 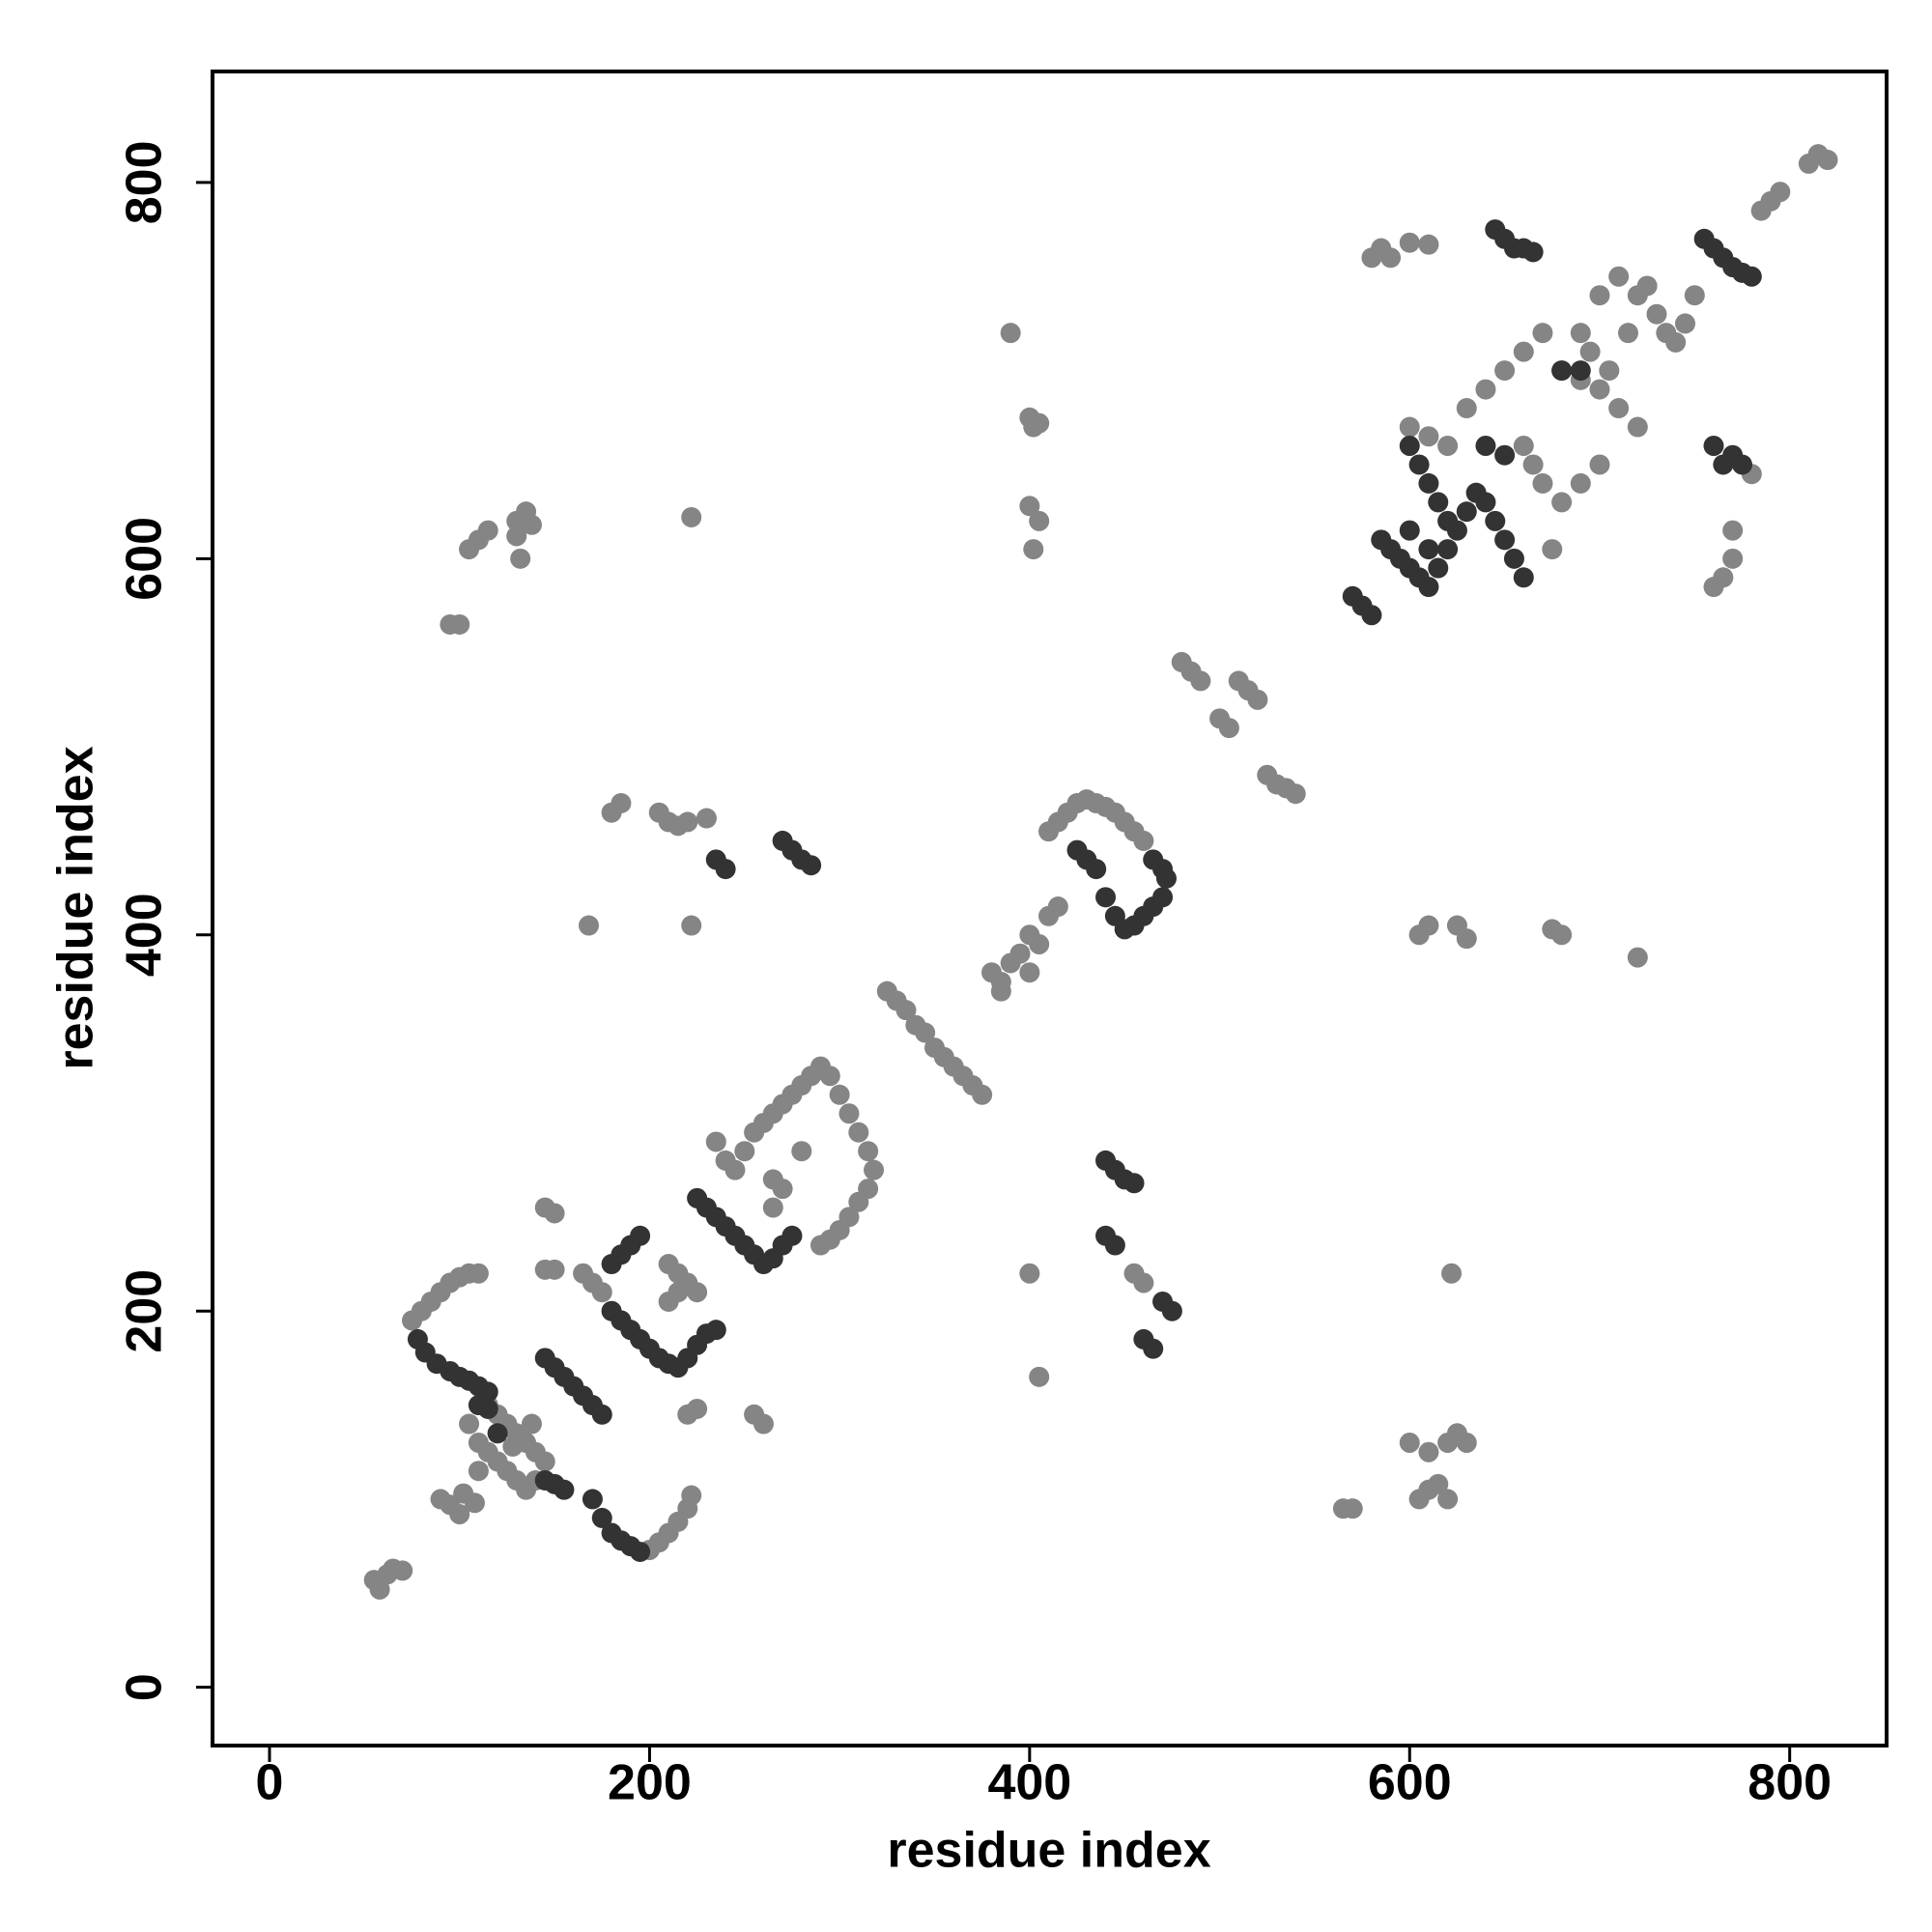 I want to click on x-tick-label: 800, so click(x=1789, y=1783).